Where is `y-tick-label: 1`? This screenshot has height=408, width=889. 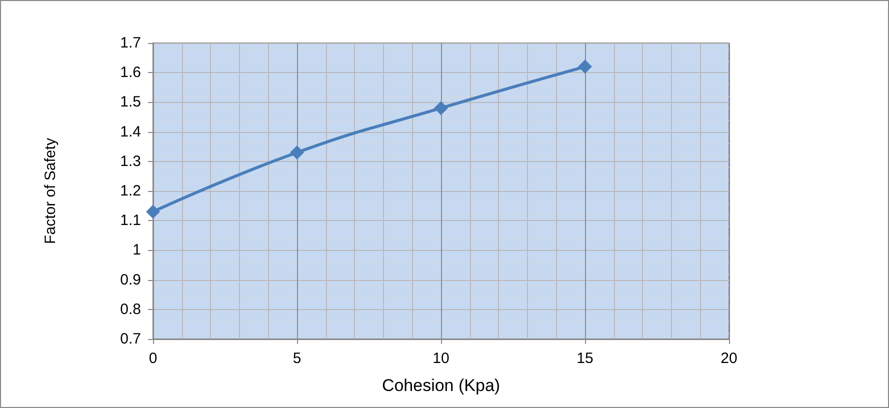
y-tick-label: 1 is located at coordinates (136, 250).